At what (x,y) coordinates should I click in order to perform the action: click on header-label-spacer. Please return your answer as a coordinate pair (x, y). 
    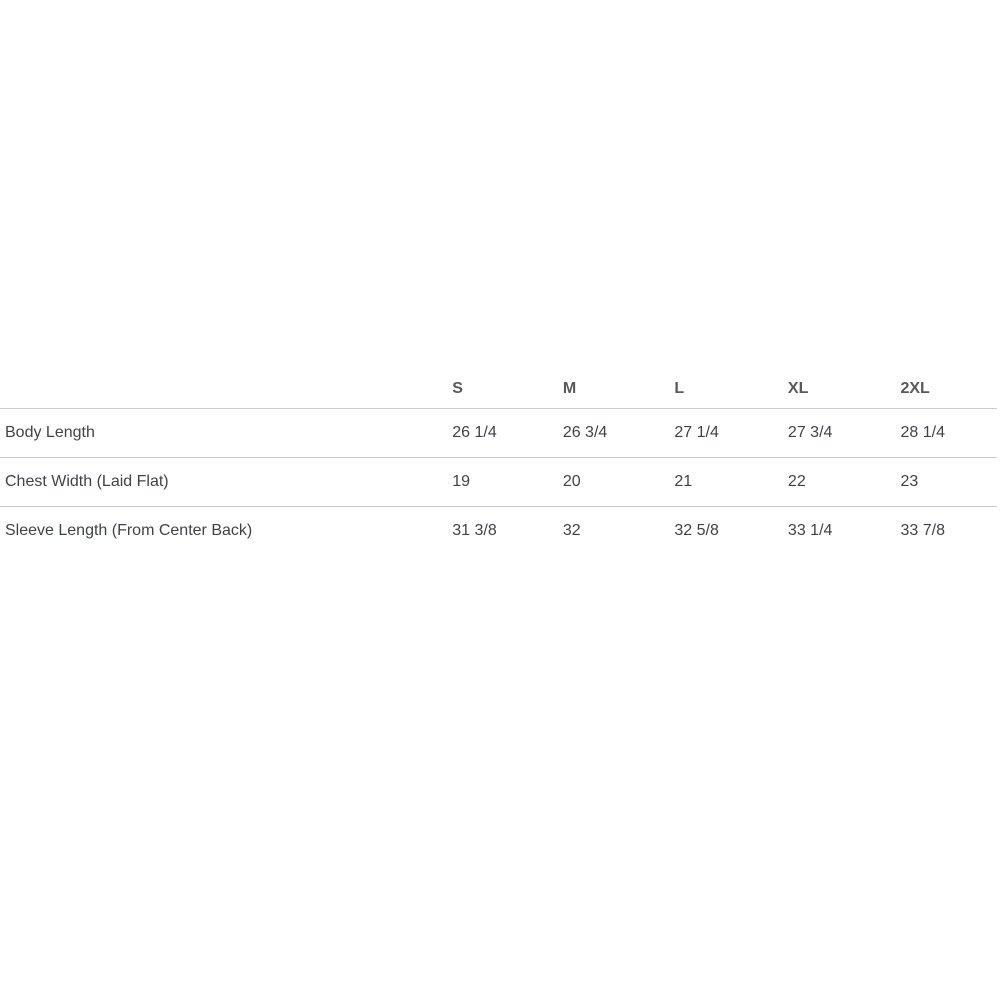
    Looking at the image, I should click on (226, 392).